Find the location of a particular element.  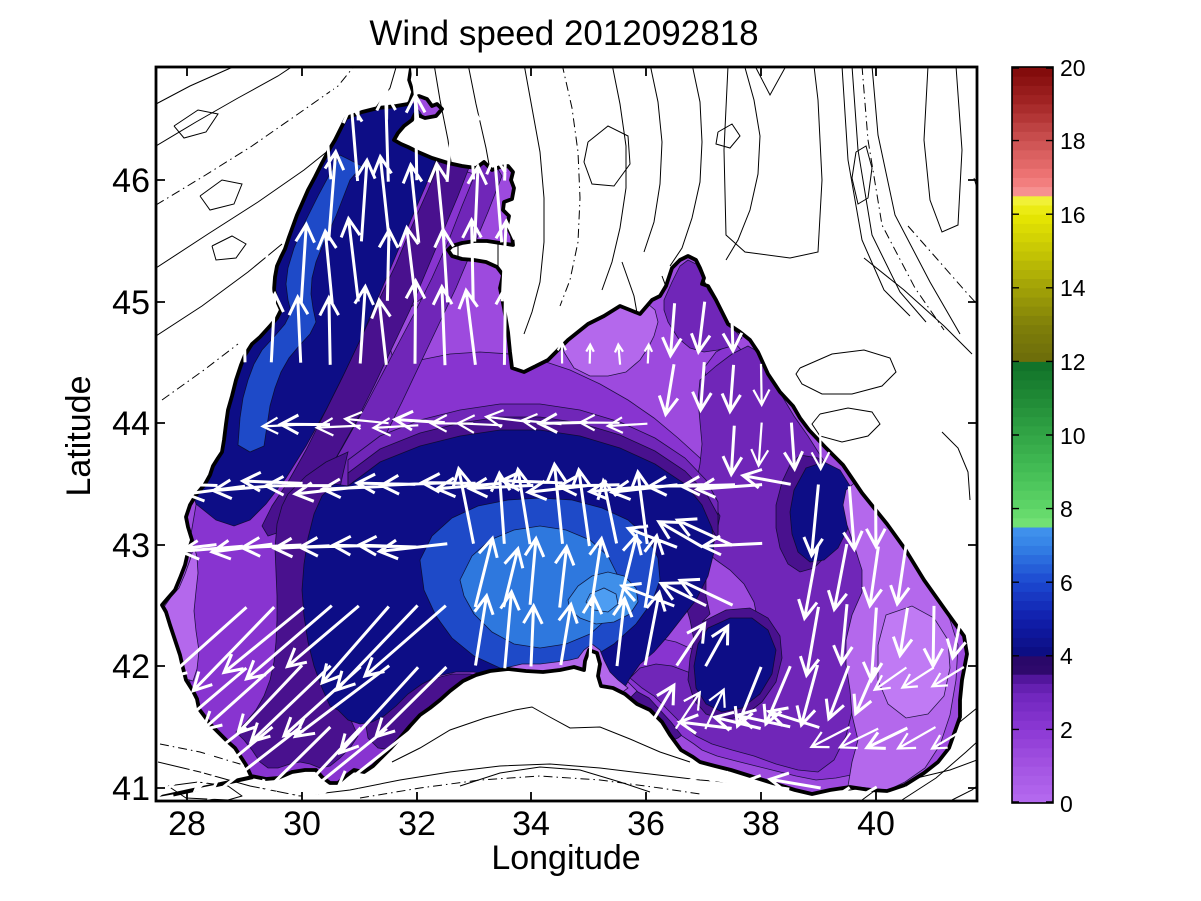

svg-text: 42 is located at coordinates (131, 667).